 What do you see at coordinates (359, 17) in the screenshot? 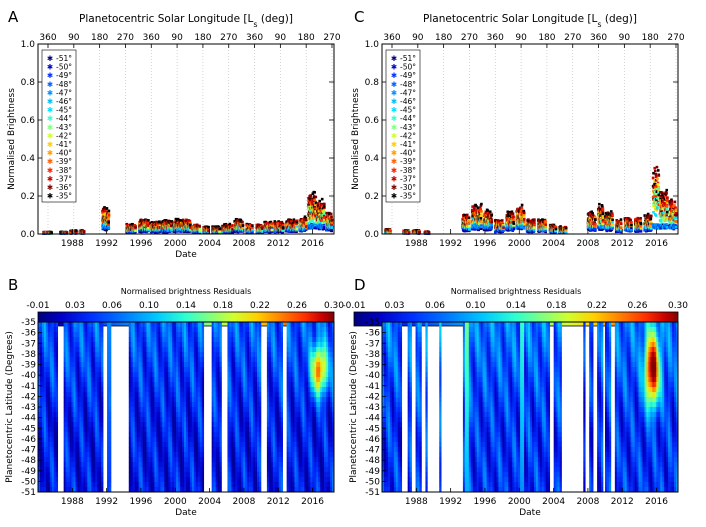
I see `panel-letter-c: C` at bounding box center [359, 17].